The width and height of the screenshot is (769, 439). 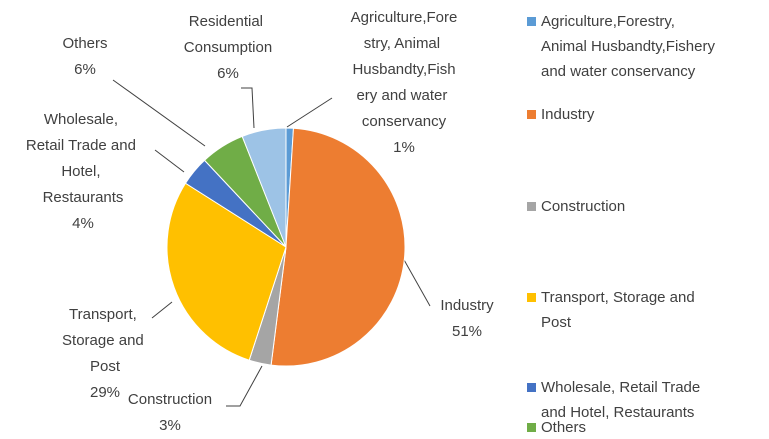 I want to click on data-label-value: 1%, so click(x=404, y=147).